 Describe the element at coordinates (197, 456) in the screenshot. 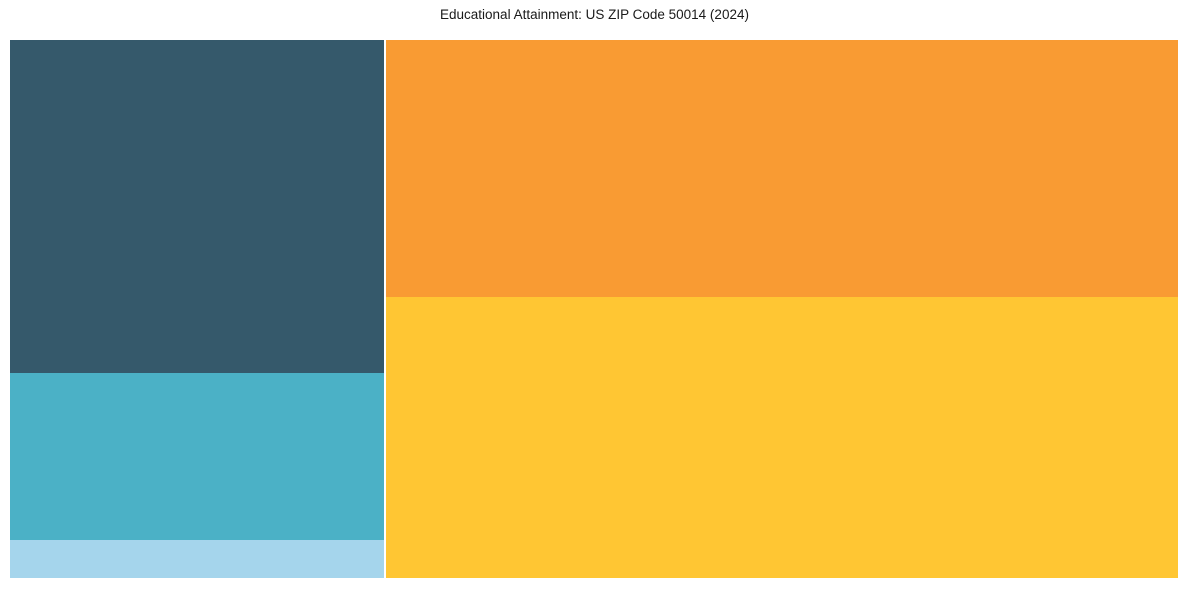

I see `treemap-tile-teal` at that location.